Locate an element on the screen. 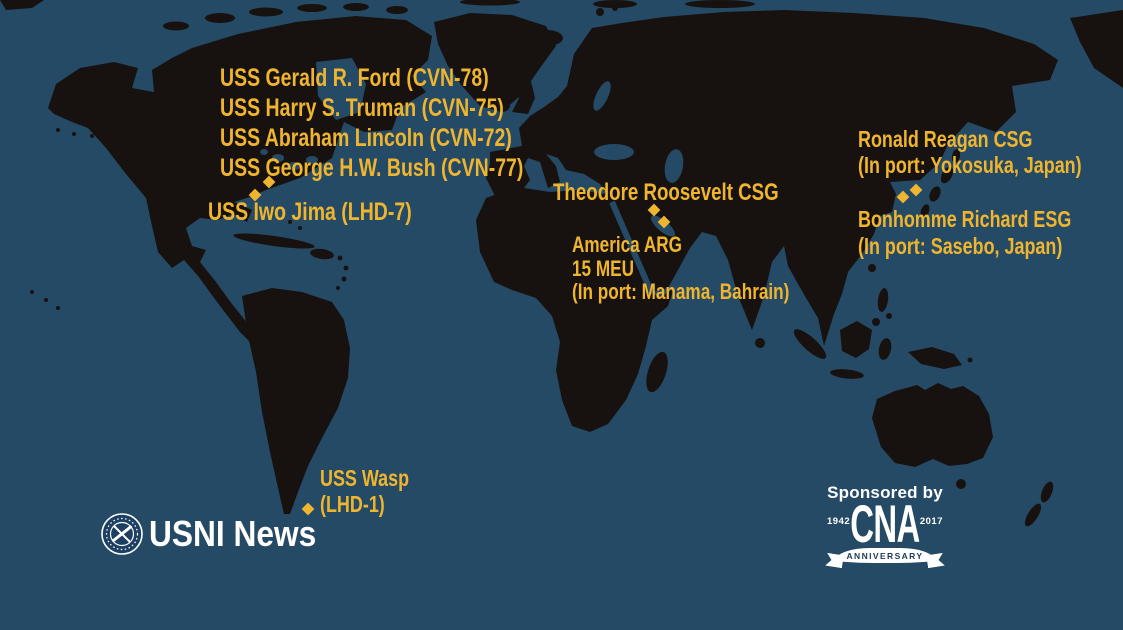 The width and height of the screenshot is (1123, 630). label-uss-iwo-jima: USS Iwo Jima (LHD-7) is located at coordinates (310, 212).